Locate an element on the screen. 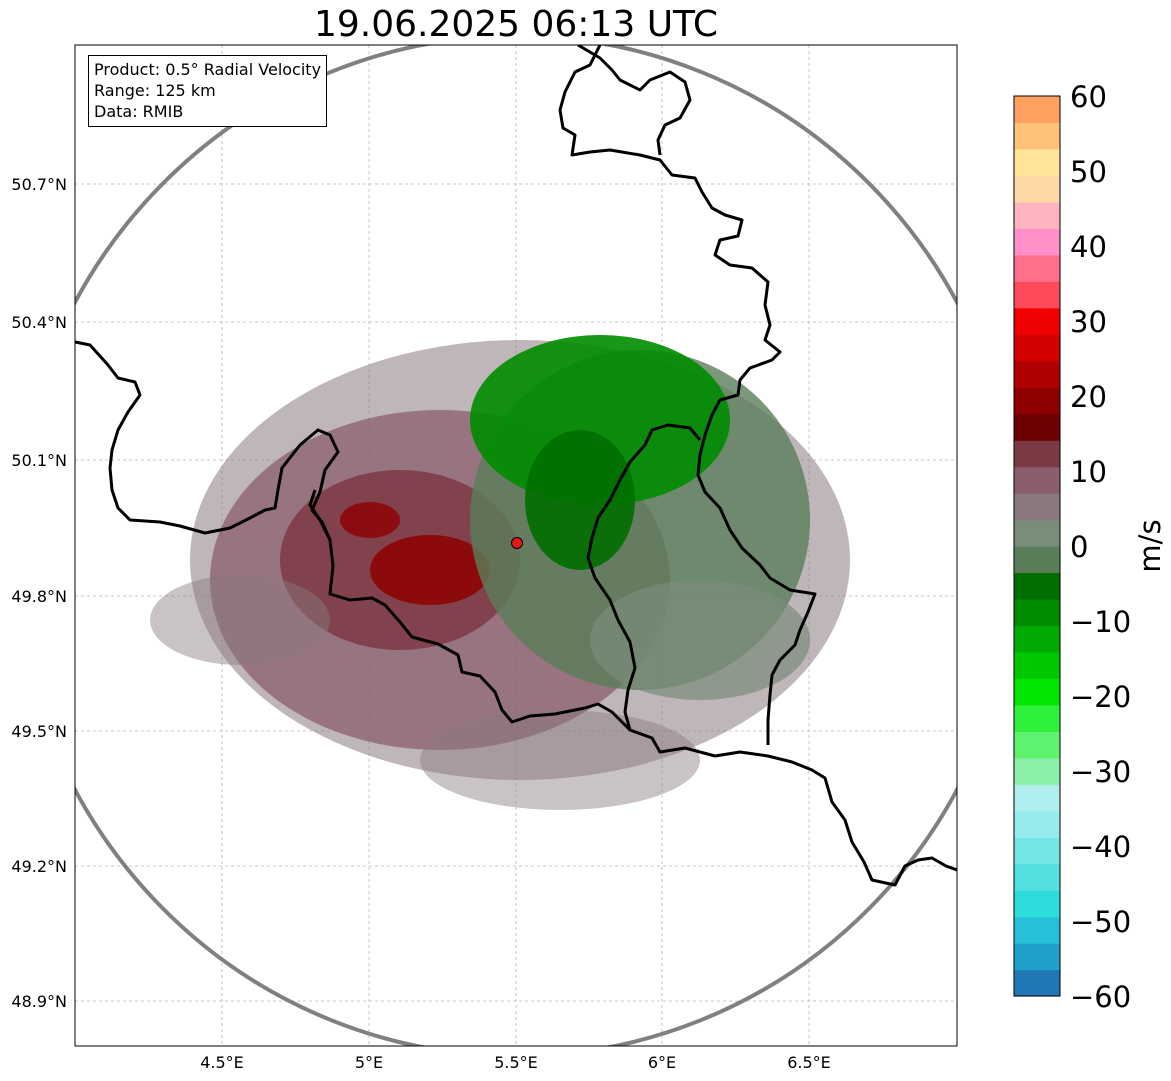 The width and height of the screenshot is (1171, 1081). longitude-labels: 4.5°E 5°E 5.5°E 6°E 6.5°E is located at coordinates (515, 1062).